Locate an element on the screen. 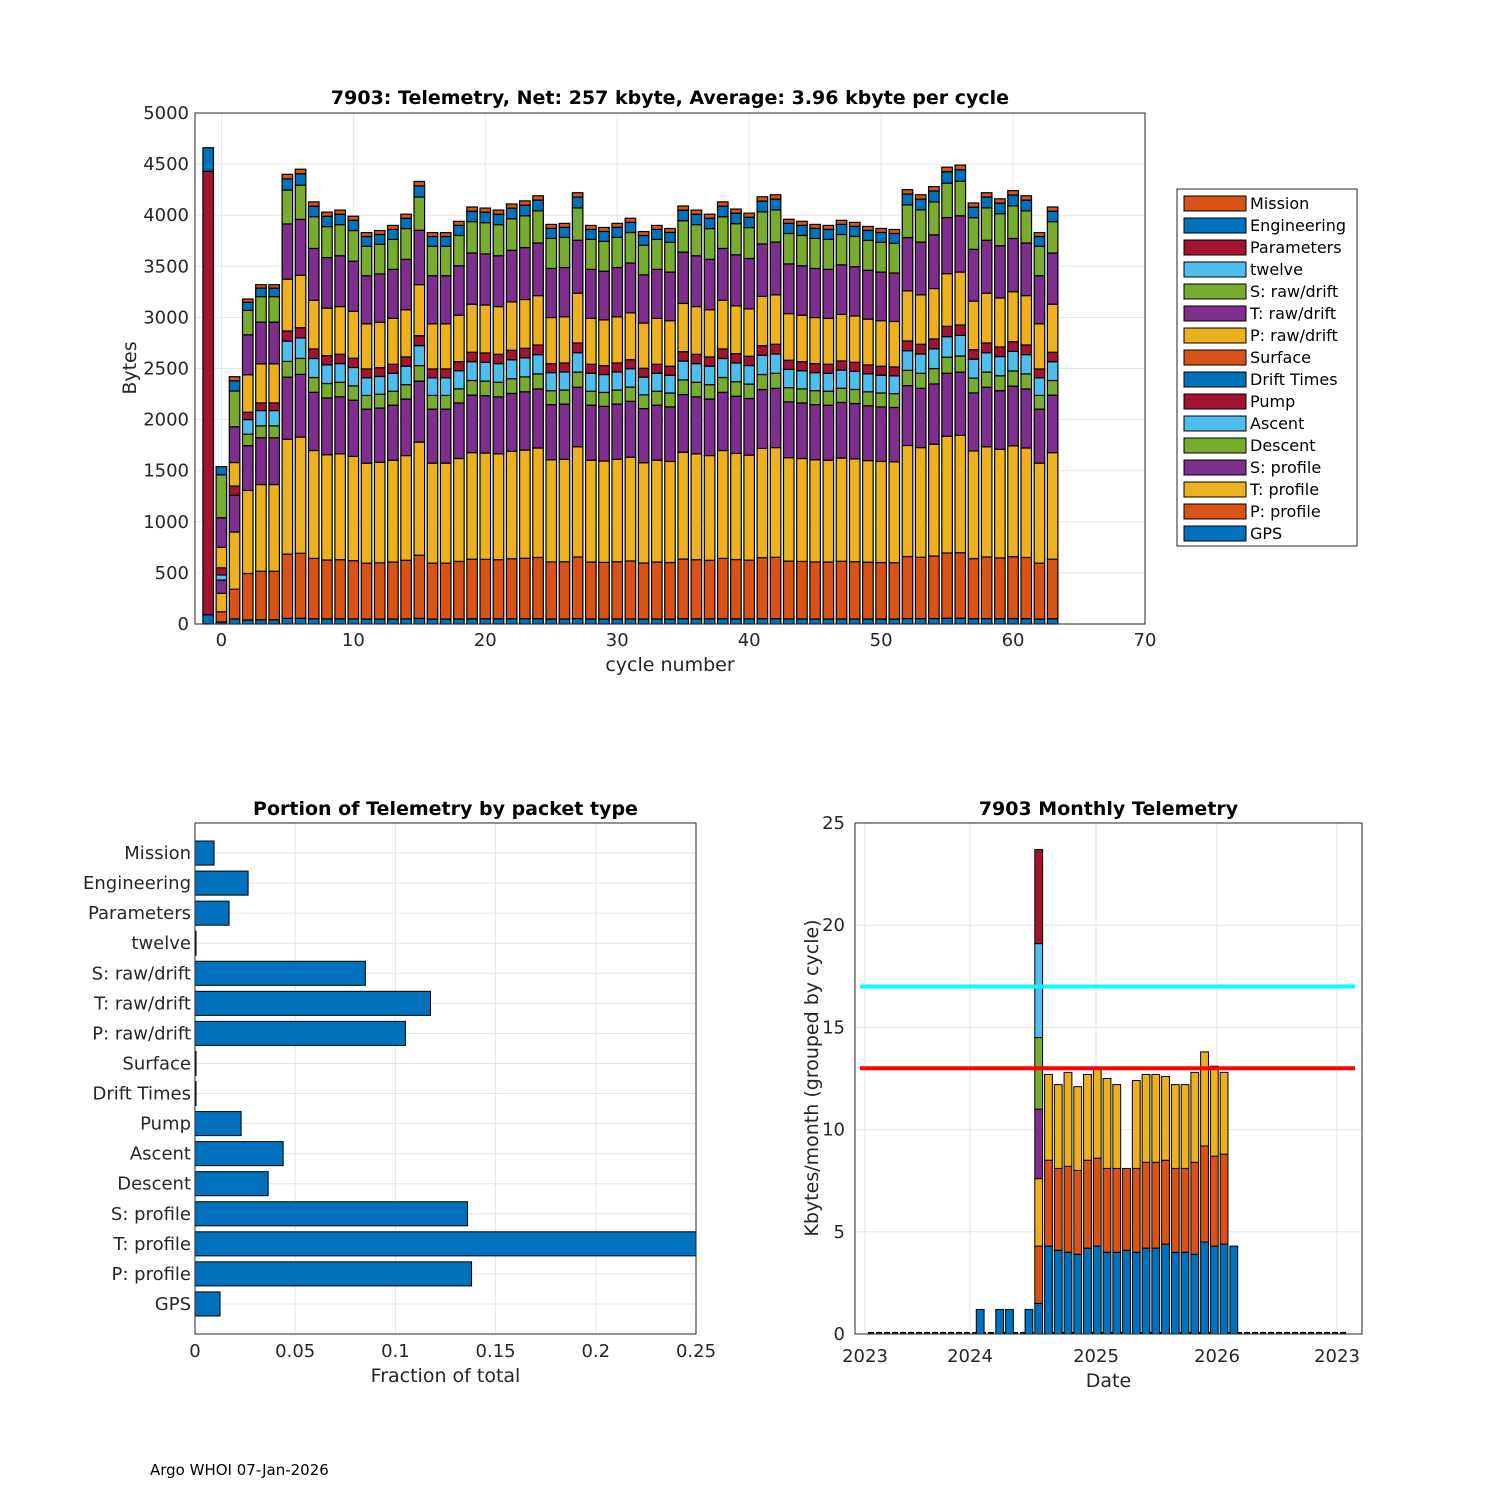  x-tick-label: 0.1 is located at coordinates (395, 1351).